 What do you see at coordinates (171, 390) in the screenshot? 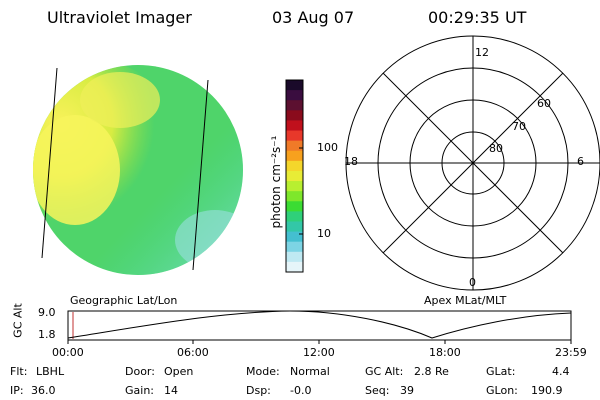
I see `status-gain-value: 14` at bounding box center [171, 390].